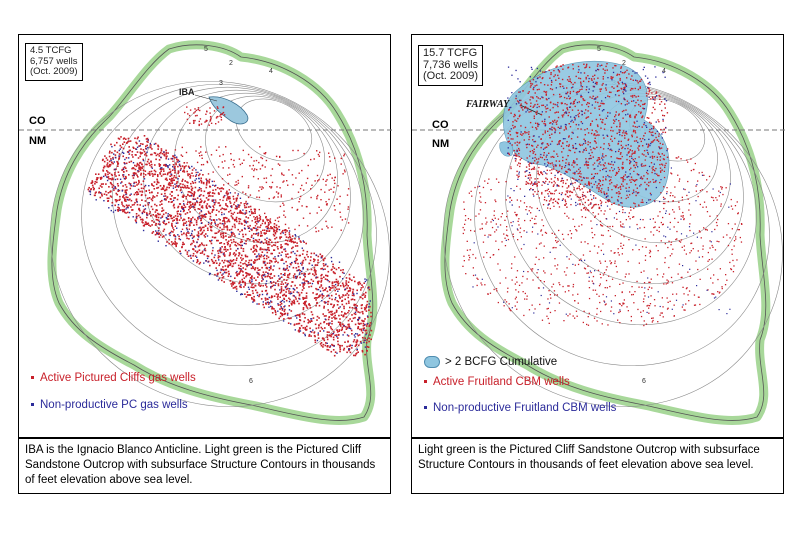 The height and width of the screenshot is (533, 800). What do you see at coordinates (206, 49) in the screenshot?
I see `contour-label: 5` at bounding box center [206, 49].